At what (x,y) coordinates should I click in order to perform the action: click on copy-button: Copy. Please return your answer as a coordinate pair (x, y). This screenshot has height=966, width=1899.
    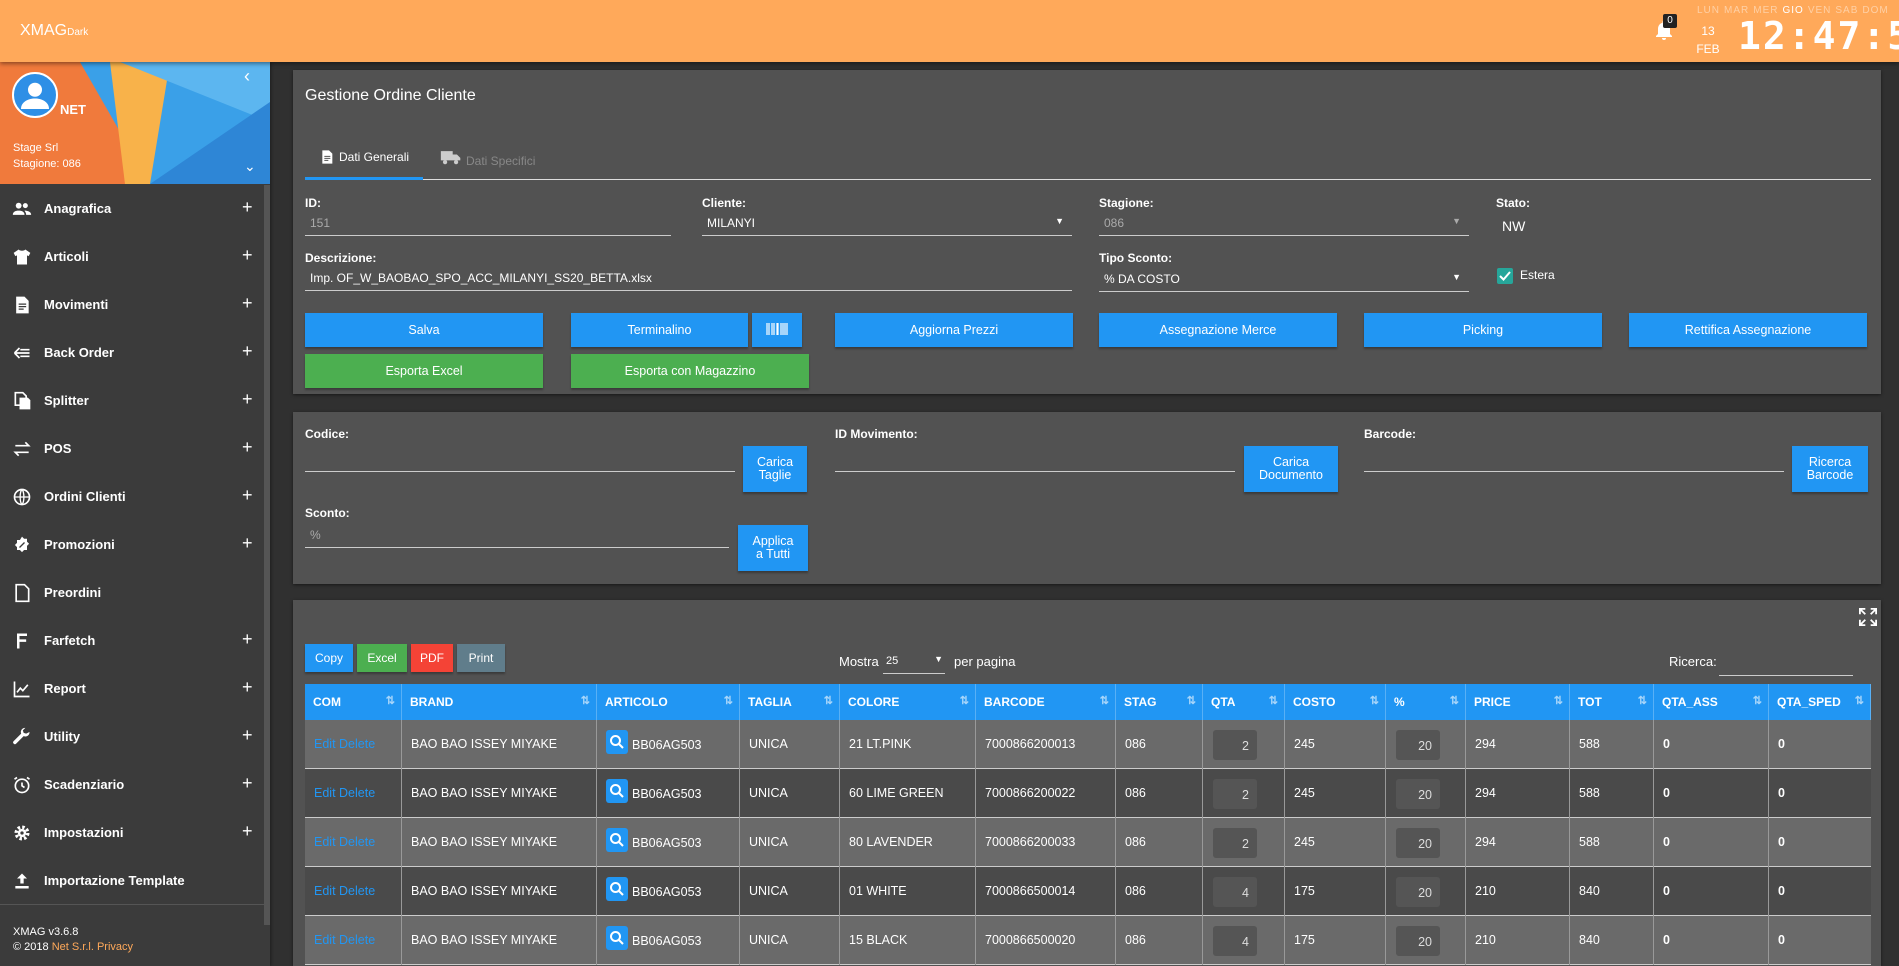
    Looking at the image, I should click on (329, 658).